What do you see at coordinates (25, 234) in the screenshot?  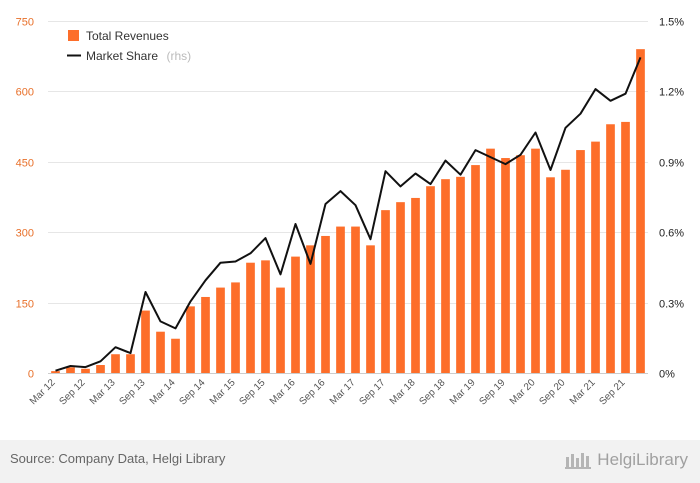 I see `left-axis-tick-label: 300` at bounding box center [25, 234].